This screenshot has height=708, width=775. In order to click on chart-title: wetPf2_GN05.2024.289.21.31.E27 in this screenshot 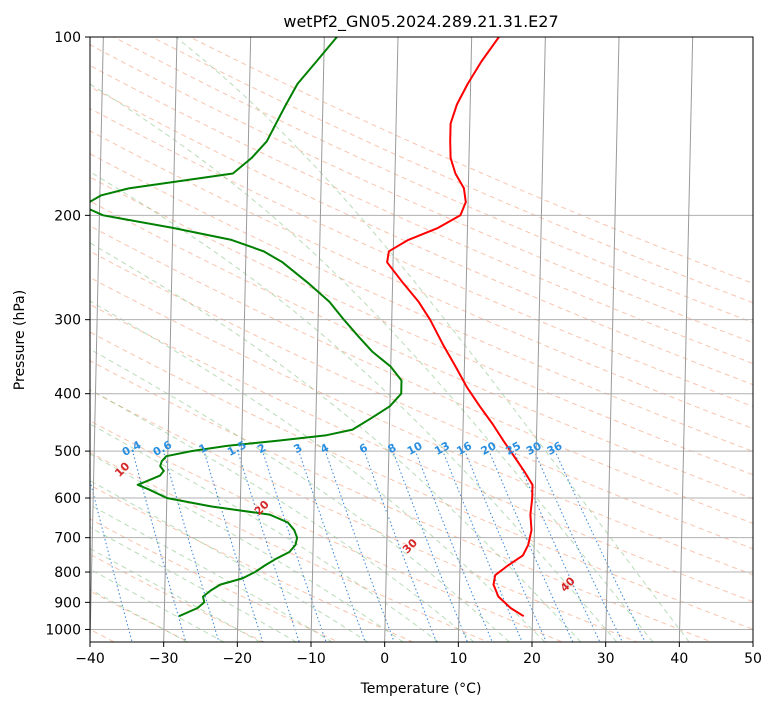, I will do `click(420, 22)`.